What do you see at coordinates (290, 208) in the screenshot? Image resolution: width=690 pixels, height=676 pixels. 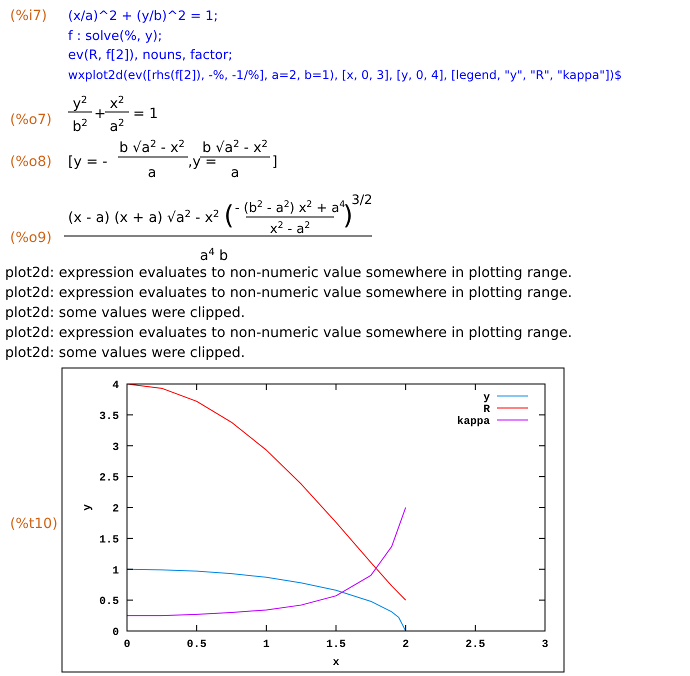 I see `text: - (b$^{2}$ - a$^{2}$) x$^{2}$ + a$^{4}$` at bounding box center [290, 208].